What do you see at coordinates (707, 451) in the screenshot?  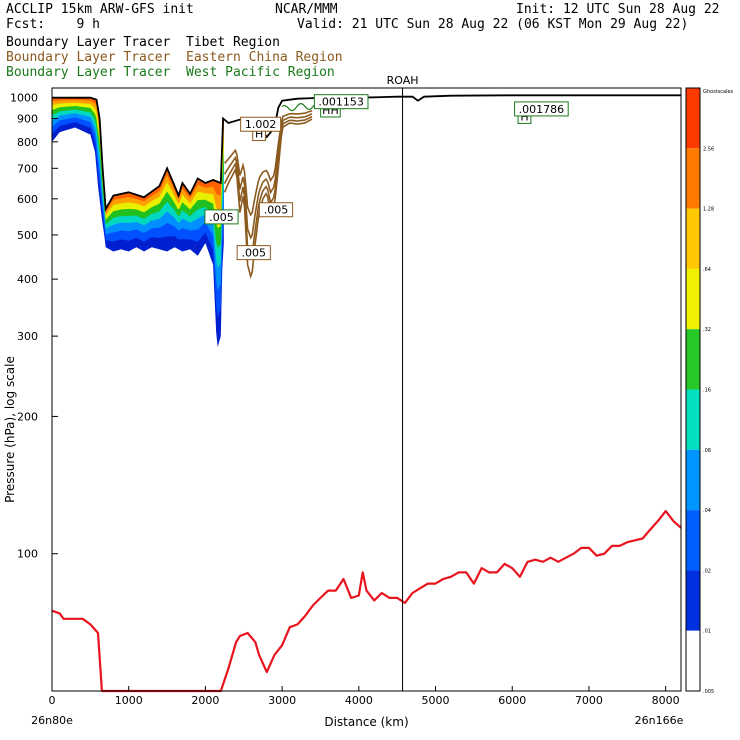 I see `colorbar-label: .08` at bounding box center [707, 451].